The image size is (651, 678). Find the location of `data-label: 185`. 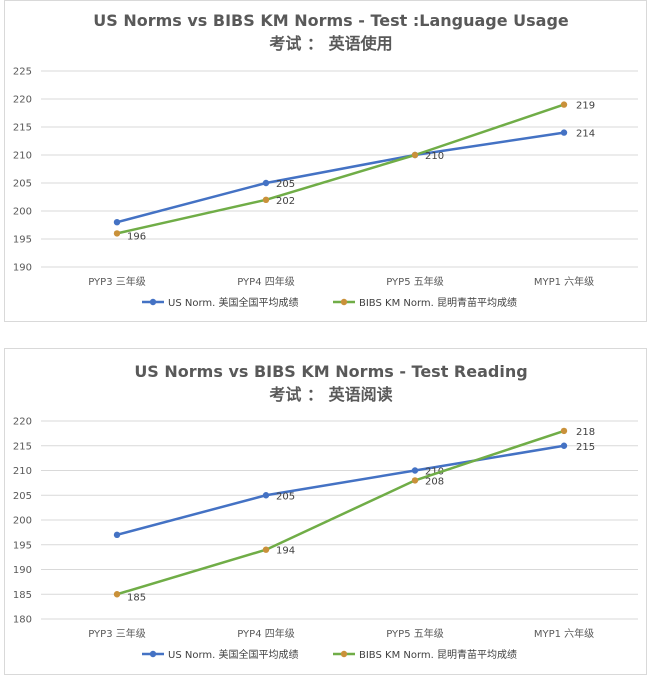

data-label: 185 is located at coordinates (136, 597).